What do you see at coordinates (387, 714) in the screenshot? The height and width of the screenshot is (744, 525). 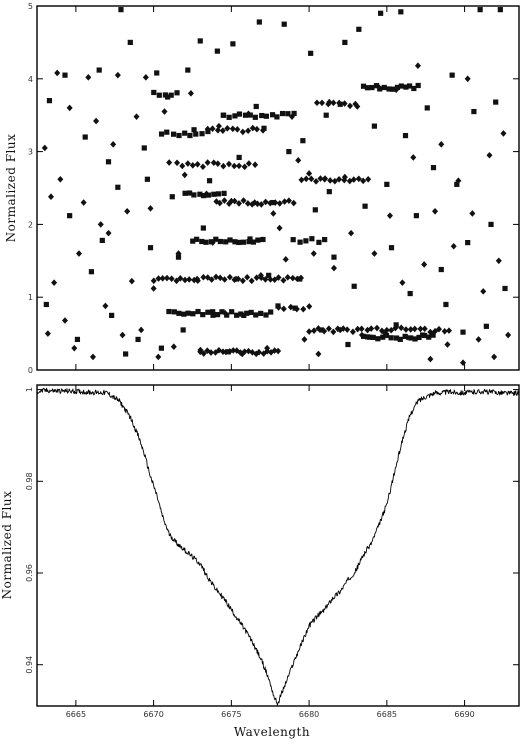 I see `bottom-x-tick-label: 6685` at bounding box center [387, 714].